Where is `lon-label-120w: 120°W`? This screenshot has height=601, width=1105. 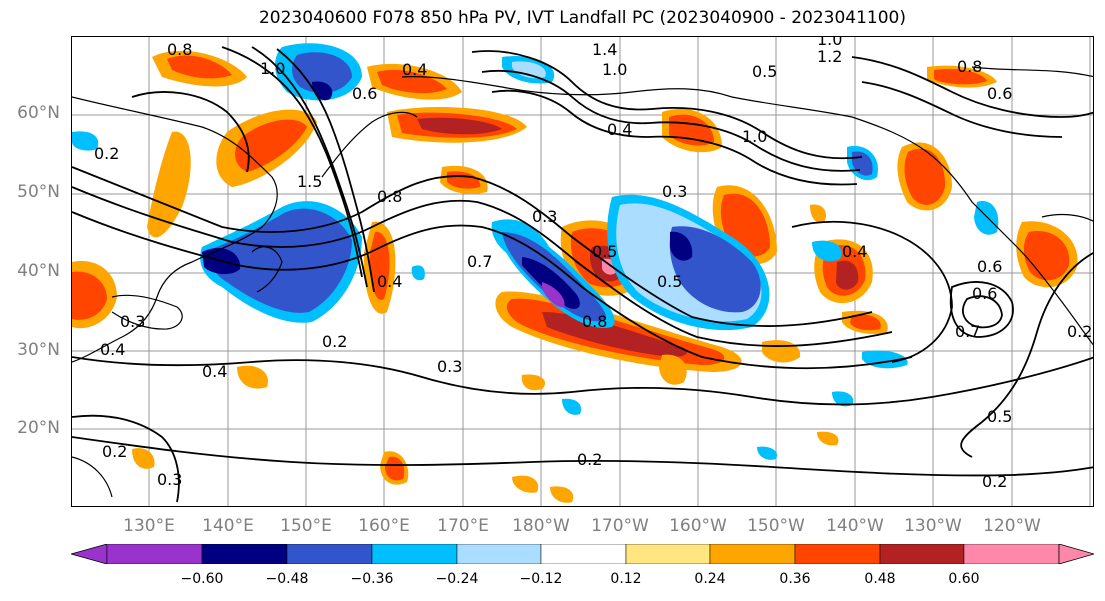
lon-label-120w: 120°W is located at coordinates (1012, 526).